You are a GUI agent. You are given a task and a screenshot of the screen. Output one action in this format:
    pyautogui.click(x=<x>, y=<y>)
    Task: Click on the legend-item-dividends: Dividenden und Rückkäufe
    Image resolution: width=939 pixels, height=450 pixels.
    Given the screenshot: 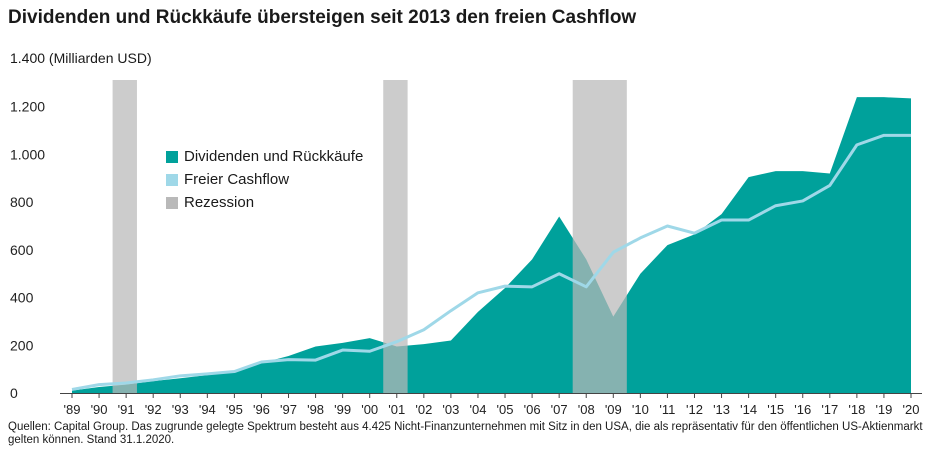 What is the action you would take?
    pyautogui.click(x=264, y=156)
    